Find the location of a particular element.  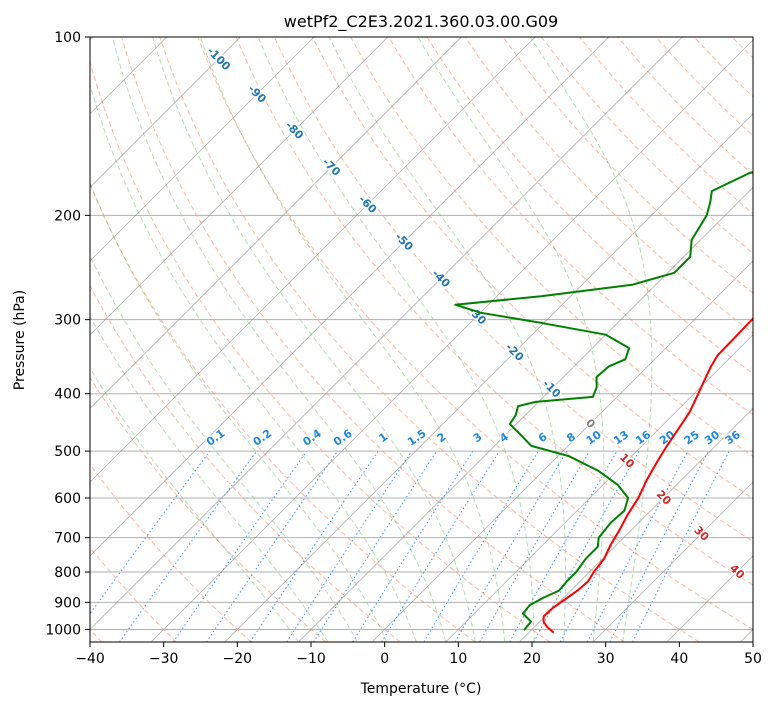

x-tick-label: 20 is located at coordinates (532, 659).